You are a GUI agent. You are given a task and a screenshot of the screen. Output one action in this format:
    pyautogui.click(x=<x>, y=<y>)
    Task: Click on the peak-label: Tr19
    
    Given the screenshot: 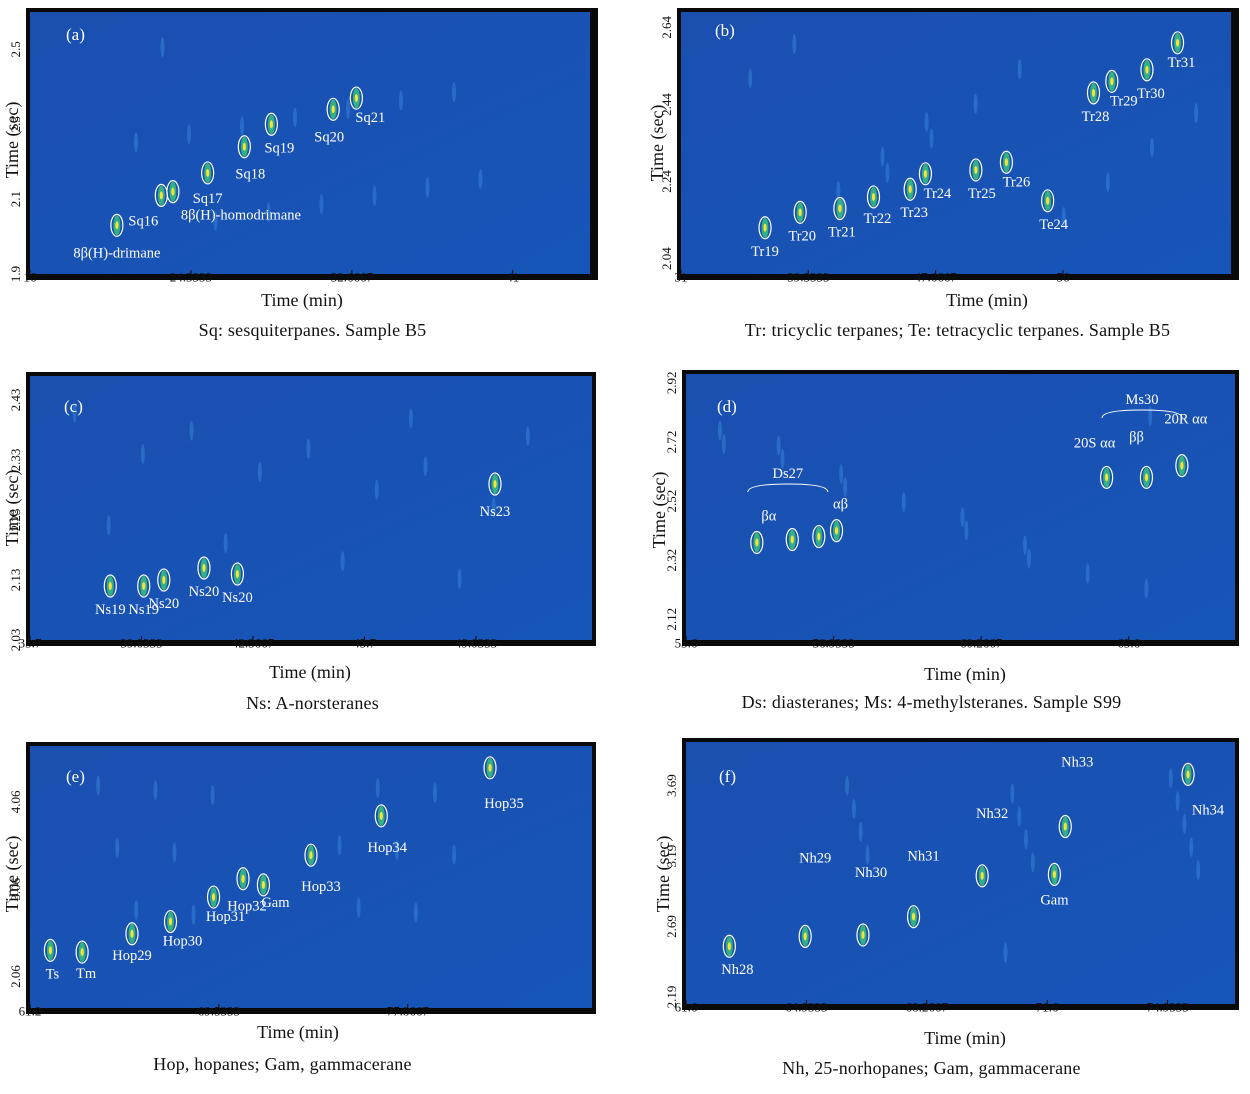 What is the action you would take?
    pyautogui.click(x=765, y=252)
    